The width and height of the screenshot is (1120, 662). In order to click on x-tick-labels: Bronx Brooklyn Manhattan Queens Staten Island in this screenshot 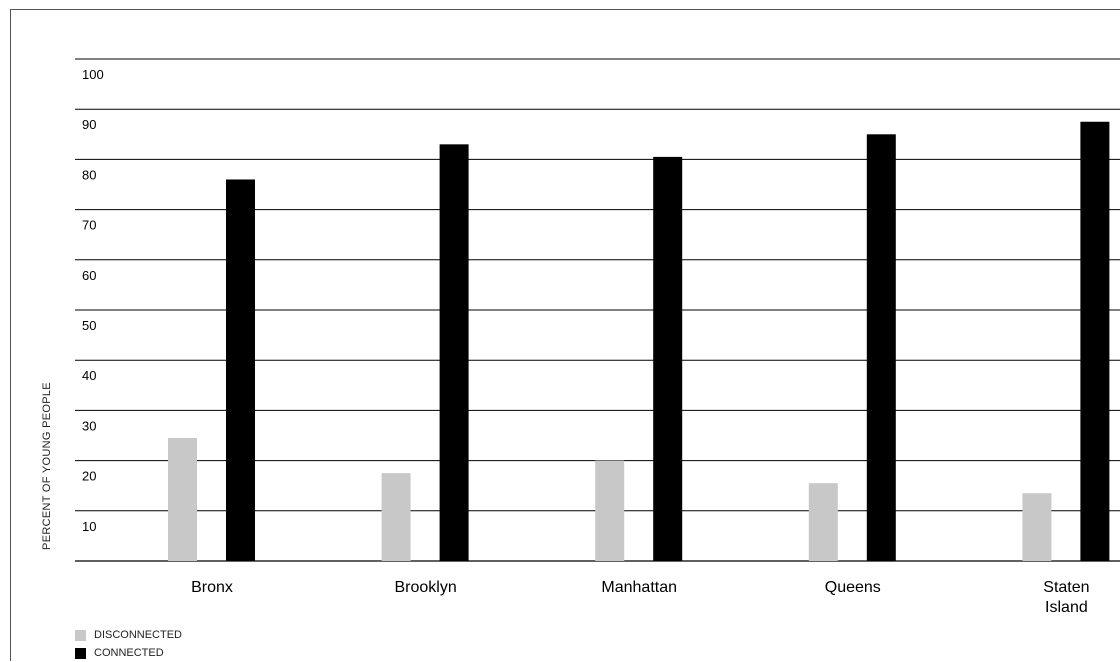, I will do `click(640, 597)`.